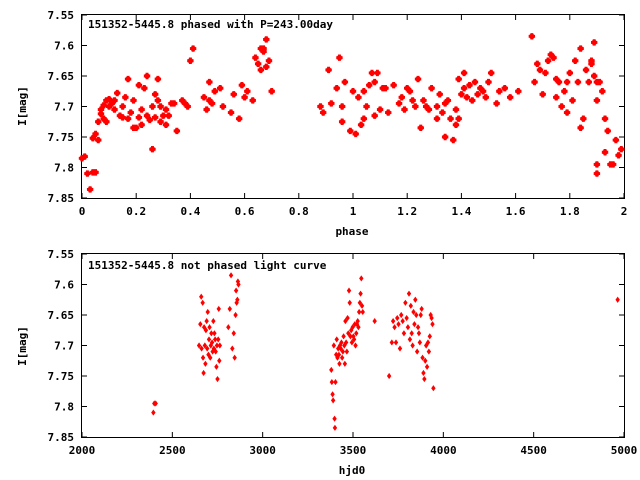  Describe the element at coordinates (61, 437) in the screenshot. I see `y-tick-label: 7.85` at that location.